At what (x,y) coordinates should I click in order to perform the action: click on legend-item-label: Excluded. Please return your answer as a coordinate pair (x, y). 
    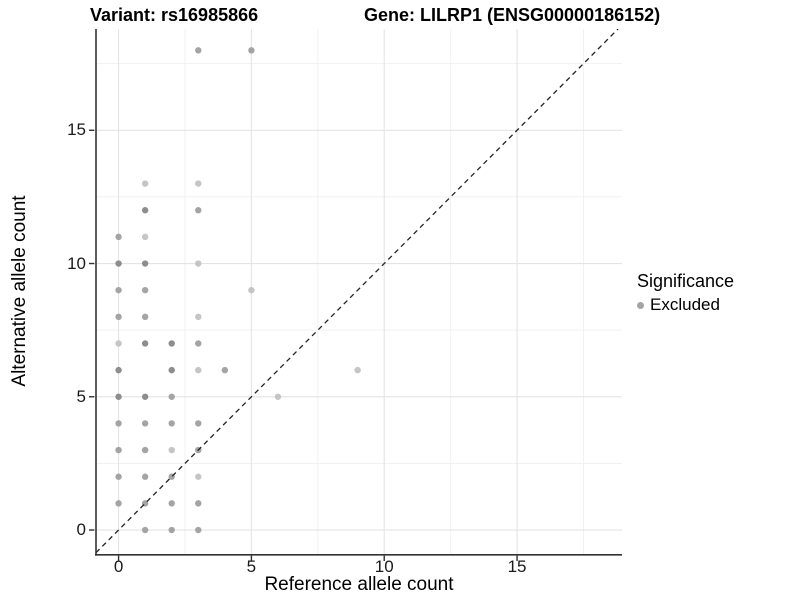
    Looking at the image, I should click on (685, 304).